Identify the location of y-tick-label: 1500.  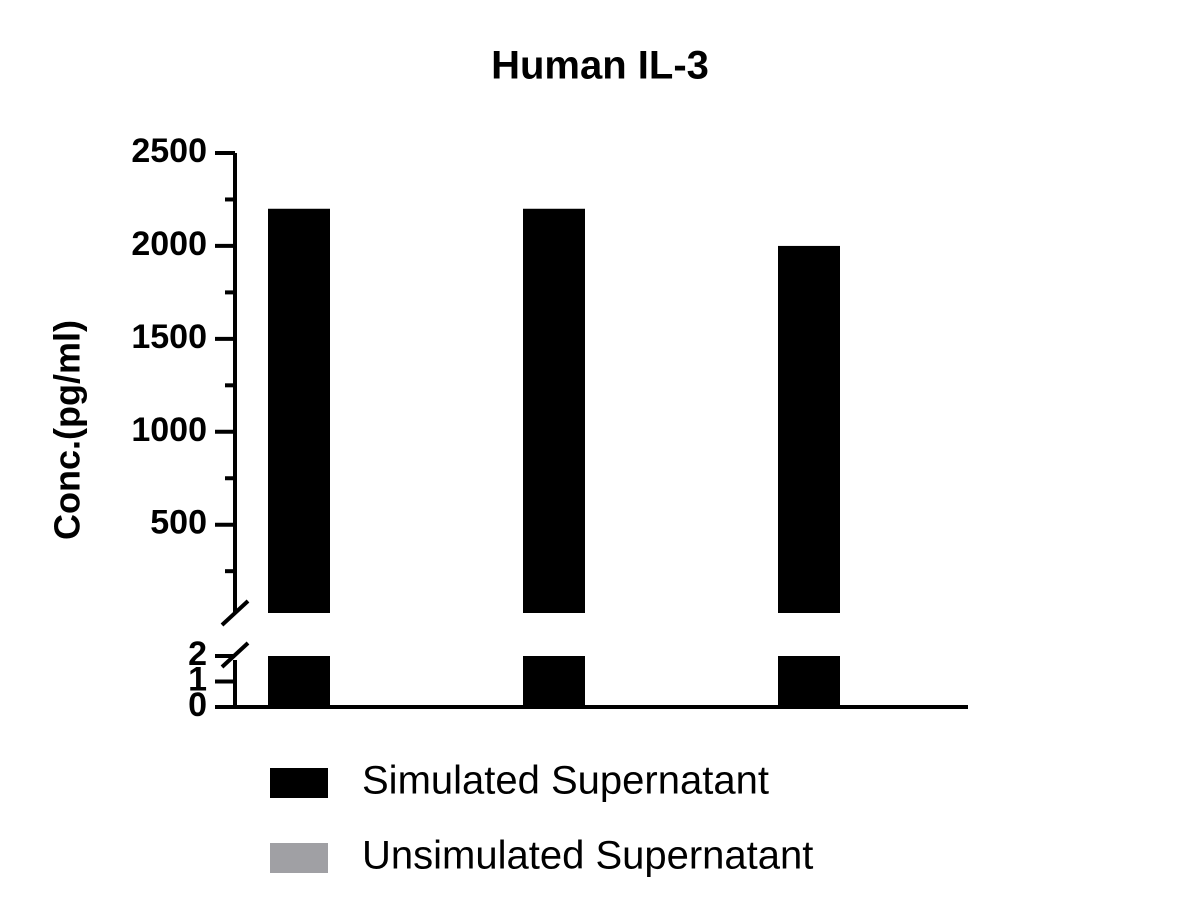
(169, 337).